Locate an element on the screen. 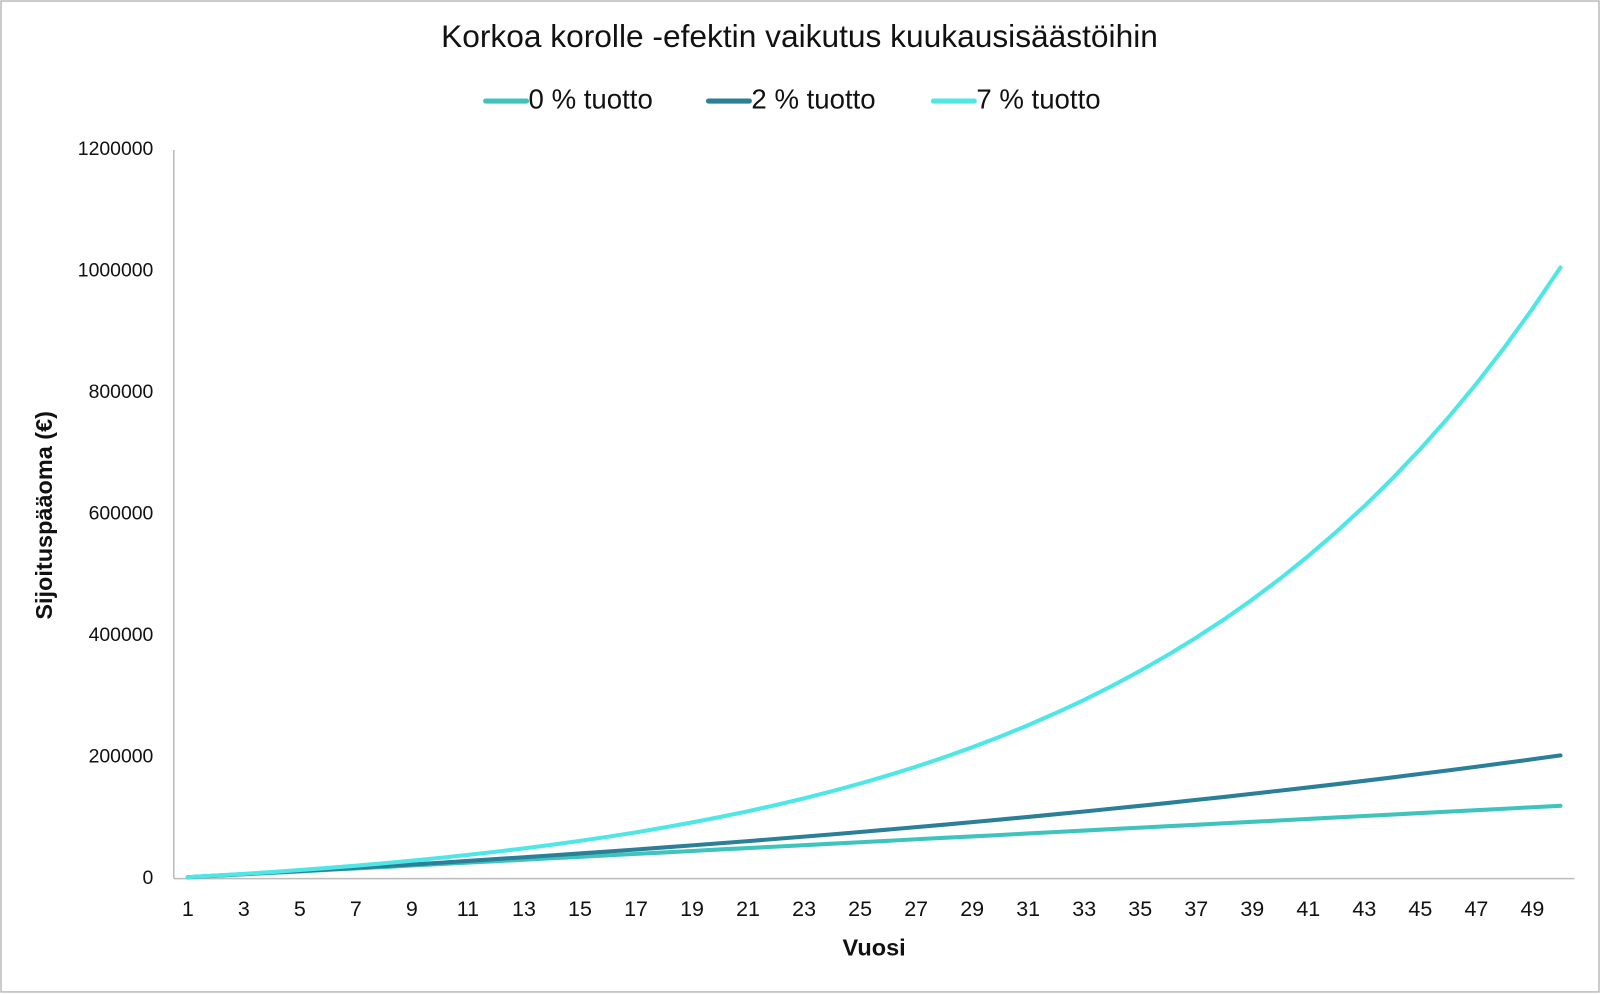  x-tick-label: 3 is located at coordinates (244, 909).